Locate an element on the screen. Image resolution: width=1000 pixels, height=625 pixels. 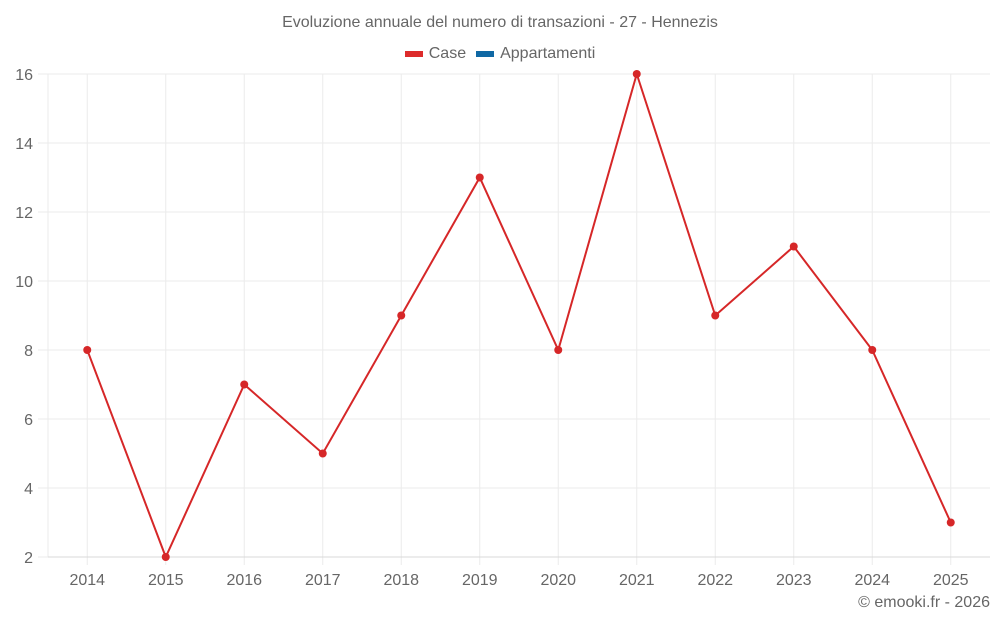
y-tick-label: 12 is located at coordinates (24, 213).